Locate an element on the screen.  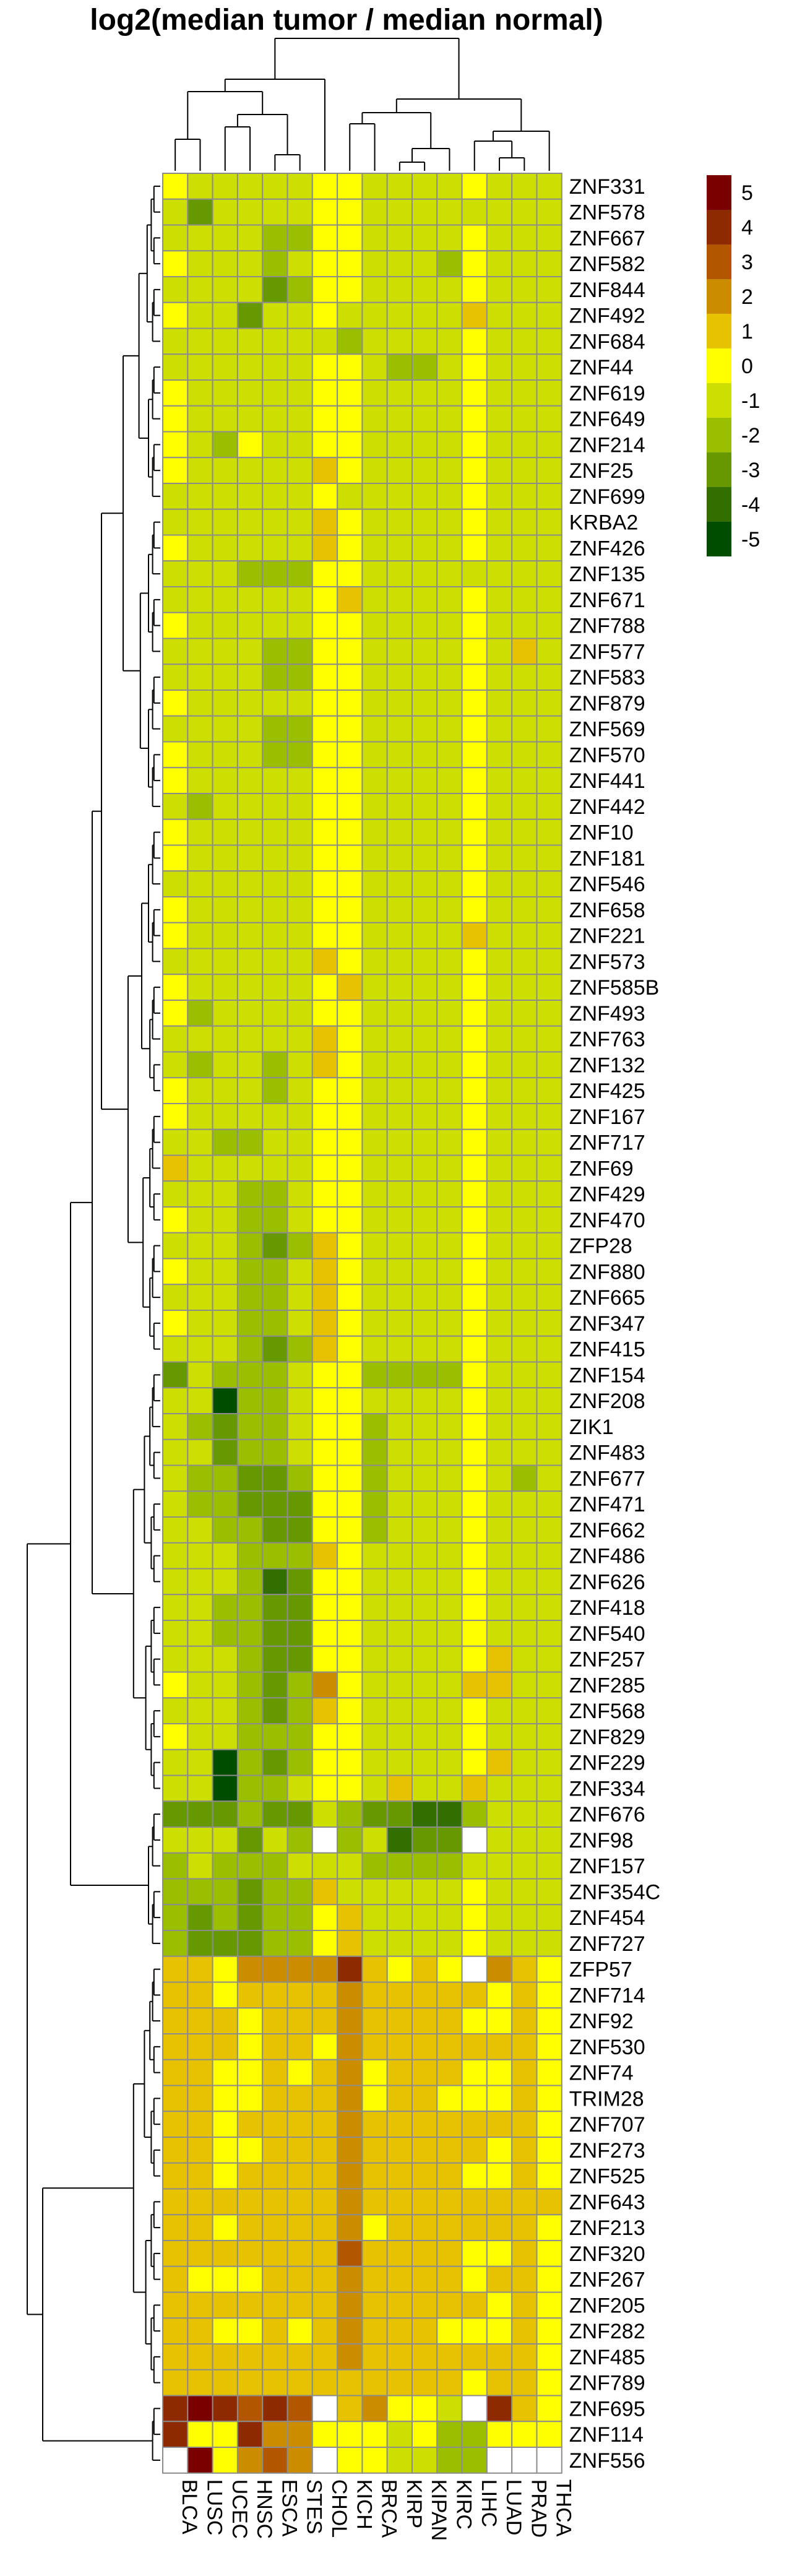
row-label: ZNF788 is located at coordinates (607, 626).